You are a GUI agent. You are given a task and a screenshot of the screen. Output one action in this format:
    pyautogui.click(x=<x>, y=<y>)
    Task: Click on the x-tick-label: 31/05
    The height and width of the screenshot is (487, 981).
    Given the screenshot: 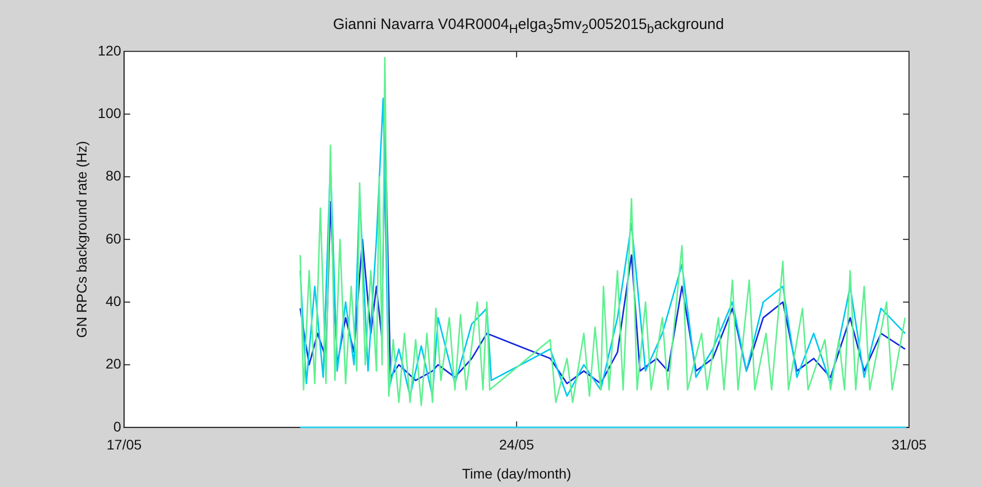 What is the action you would take?
    pyautogui.click(x=909, y=444)
    